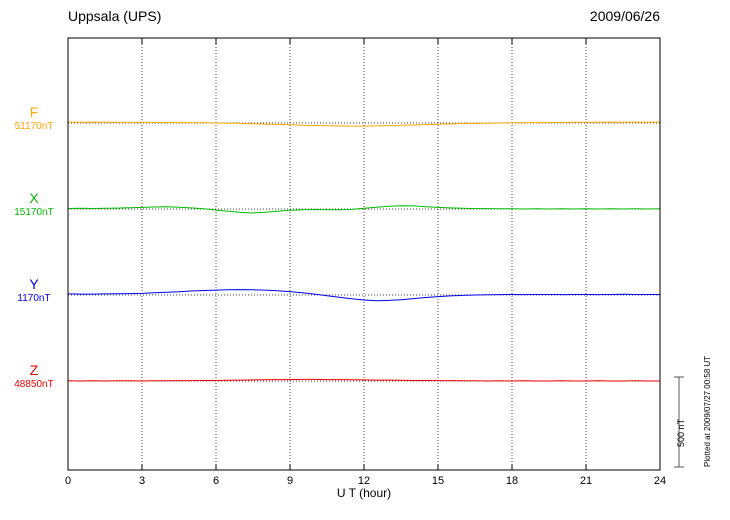 Image resolution: width=730 pixels, height=520 pixels. I want to click on x-tick-label: 15, so click(438, 481).